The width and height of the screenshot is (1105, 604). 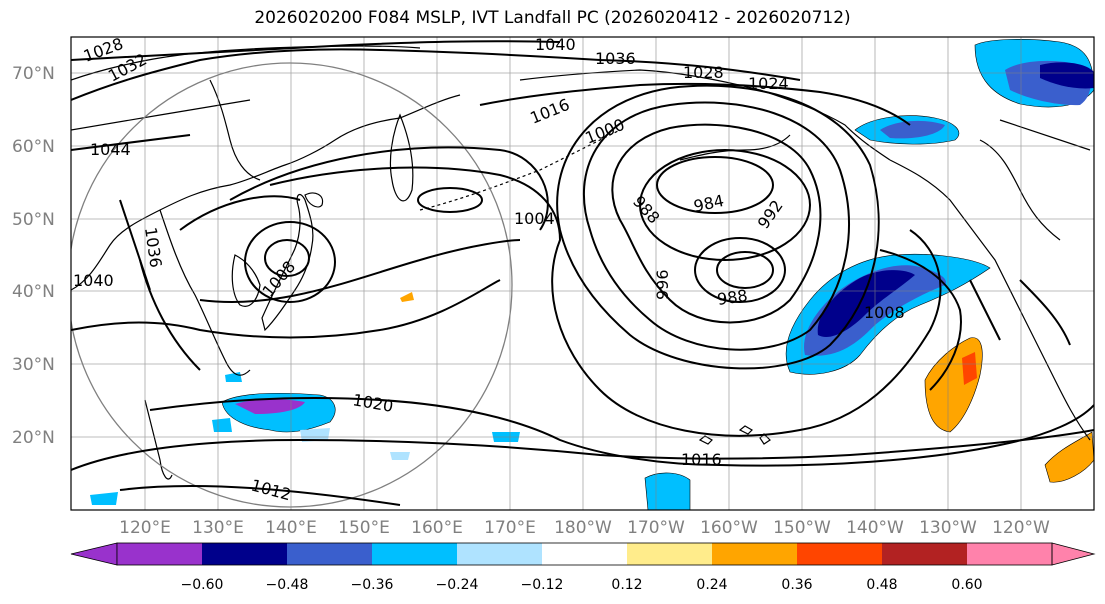 What do you see at coordinates (33, 256) in the screenshot?
I see `latitude-labels: 70°N 60°N 50°N 40°N 30°N 20°N` at bounding box center [33, 256].